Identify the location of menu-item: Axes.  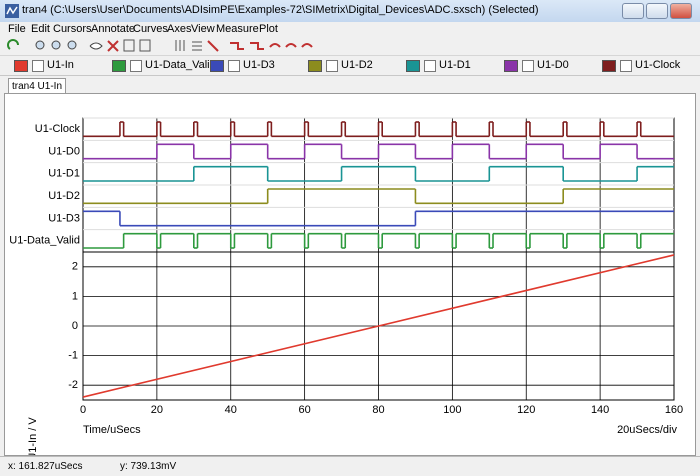
(179, 29).